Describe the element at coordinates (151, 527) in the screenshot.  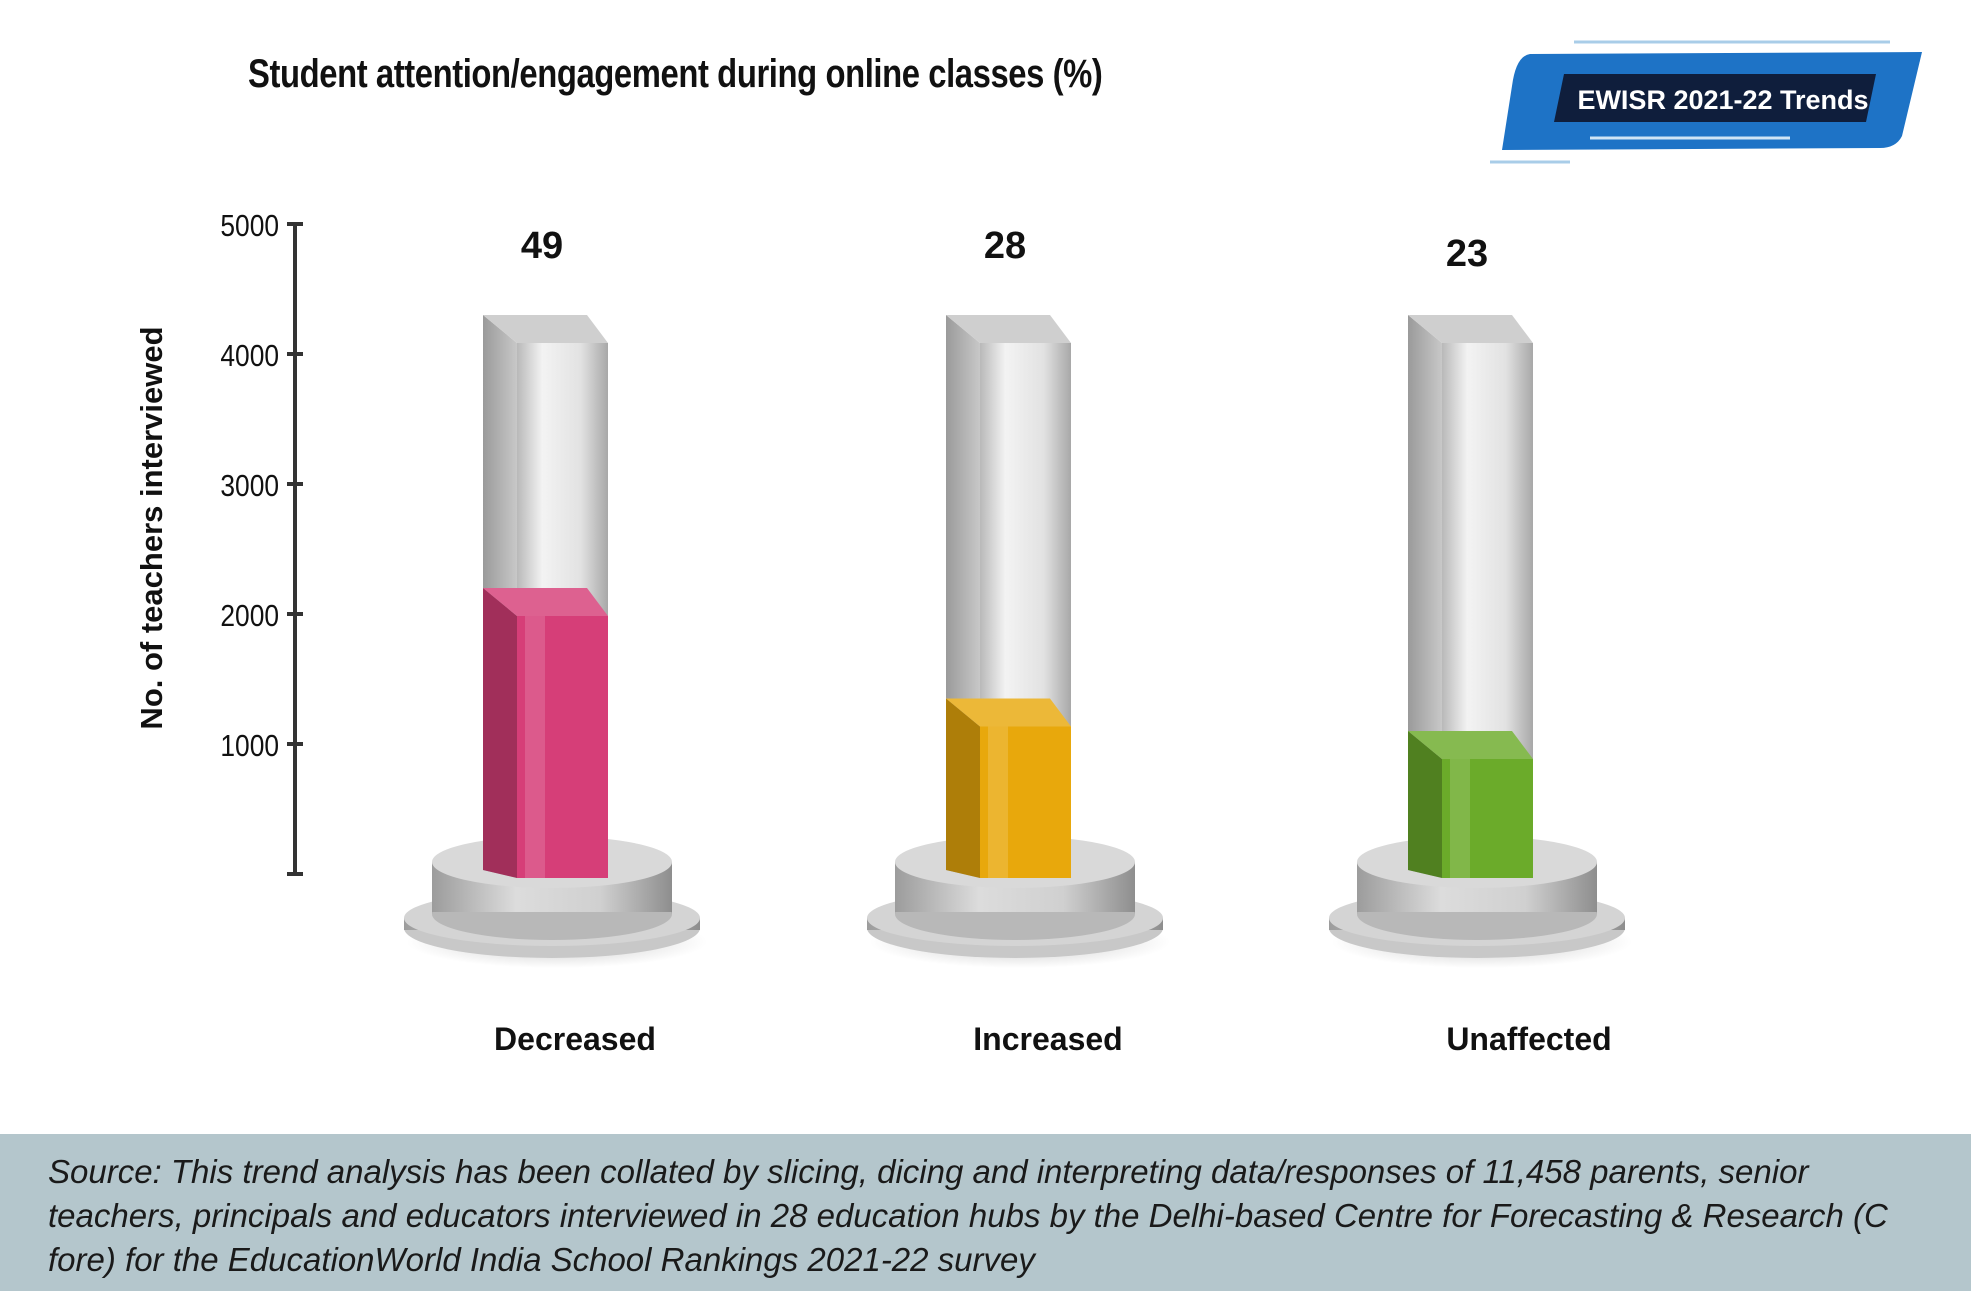
I see `y-axis-label: No. of teachers interviewed` at that location.